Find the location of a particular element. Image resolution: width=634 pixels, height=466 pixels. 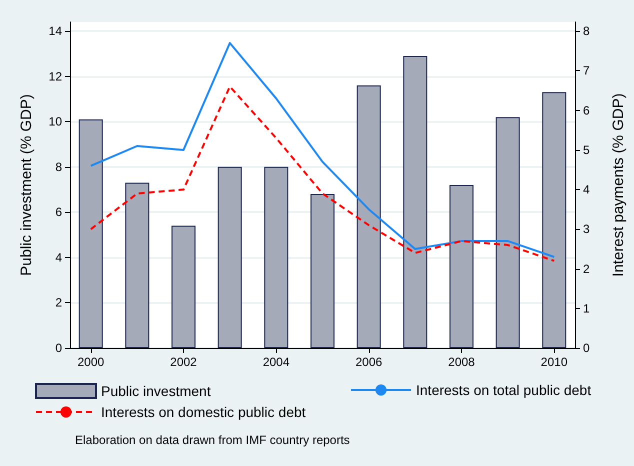

legend-label: Interests on domestic public debt is located at coordinates (203, 412).